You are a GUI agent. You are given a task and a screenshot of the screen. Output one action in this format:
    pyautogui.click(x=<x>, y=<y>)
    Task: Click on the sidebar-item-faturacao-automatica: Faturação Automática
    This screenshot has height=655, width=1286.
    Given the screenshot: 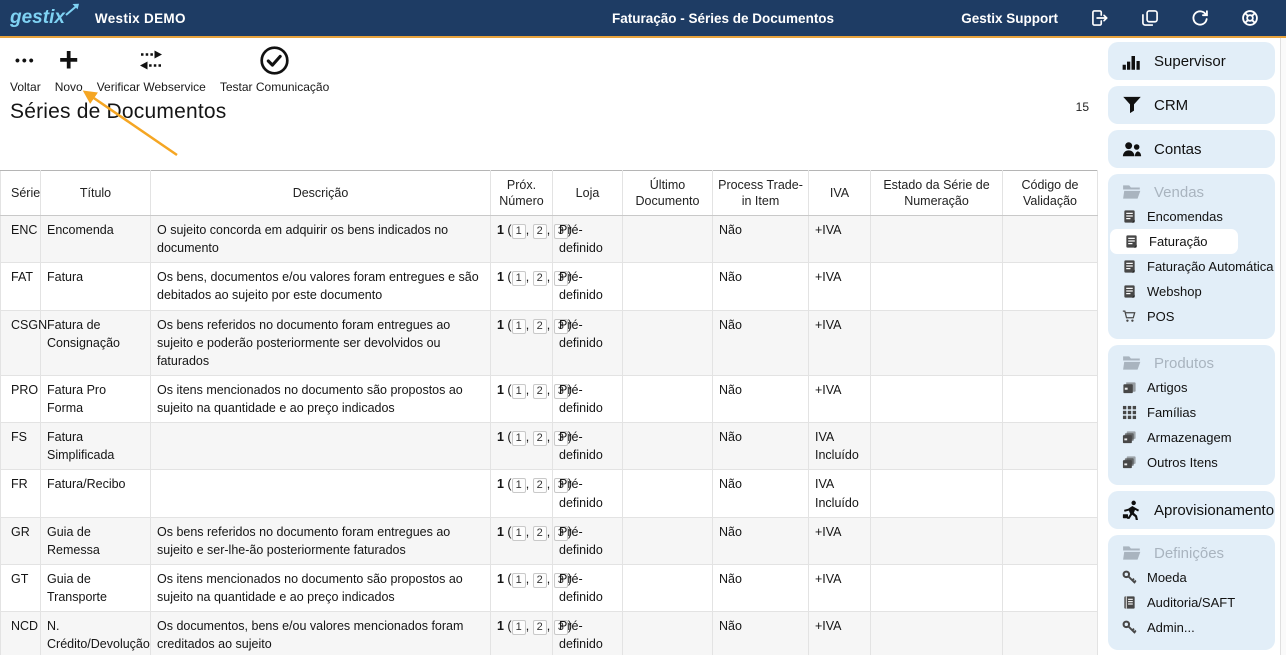 What is the action you would take?
    pyautogui.click(x=1191, y=266)
    